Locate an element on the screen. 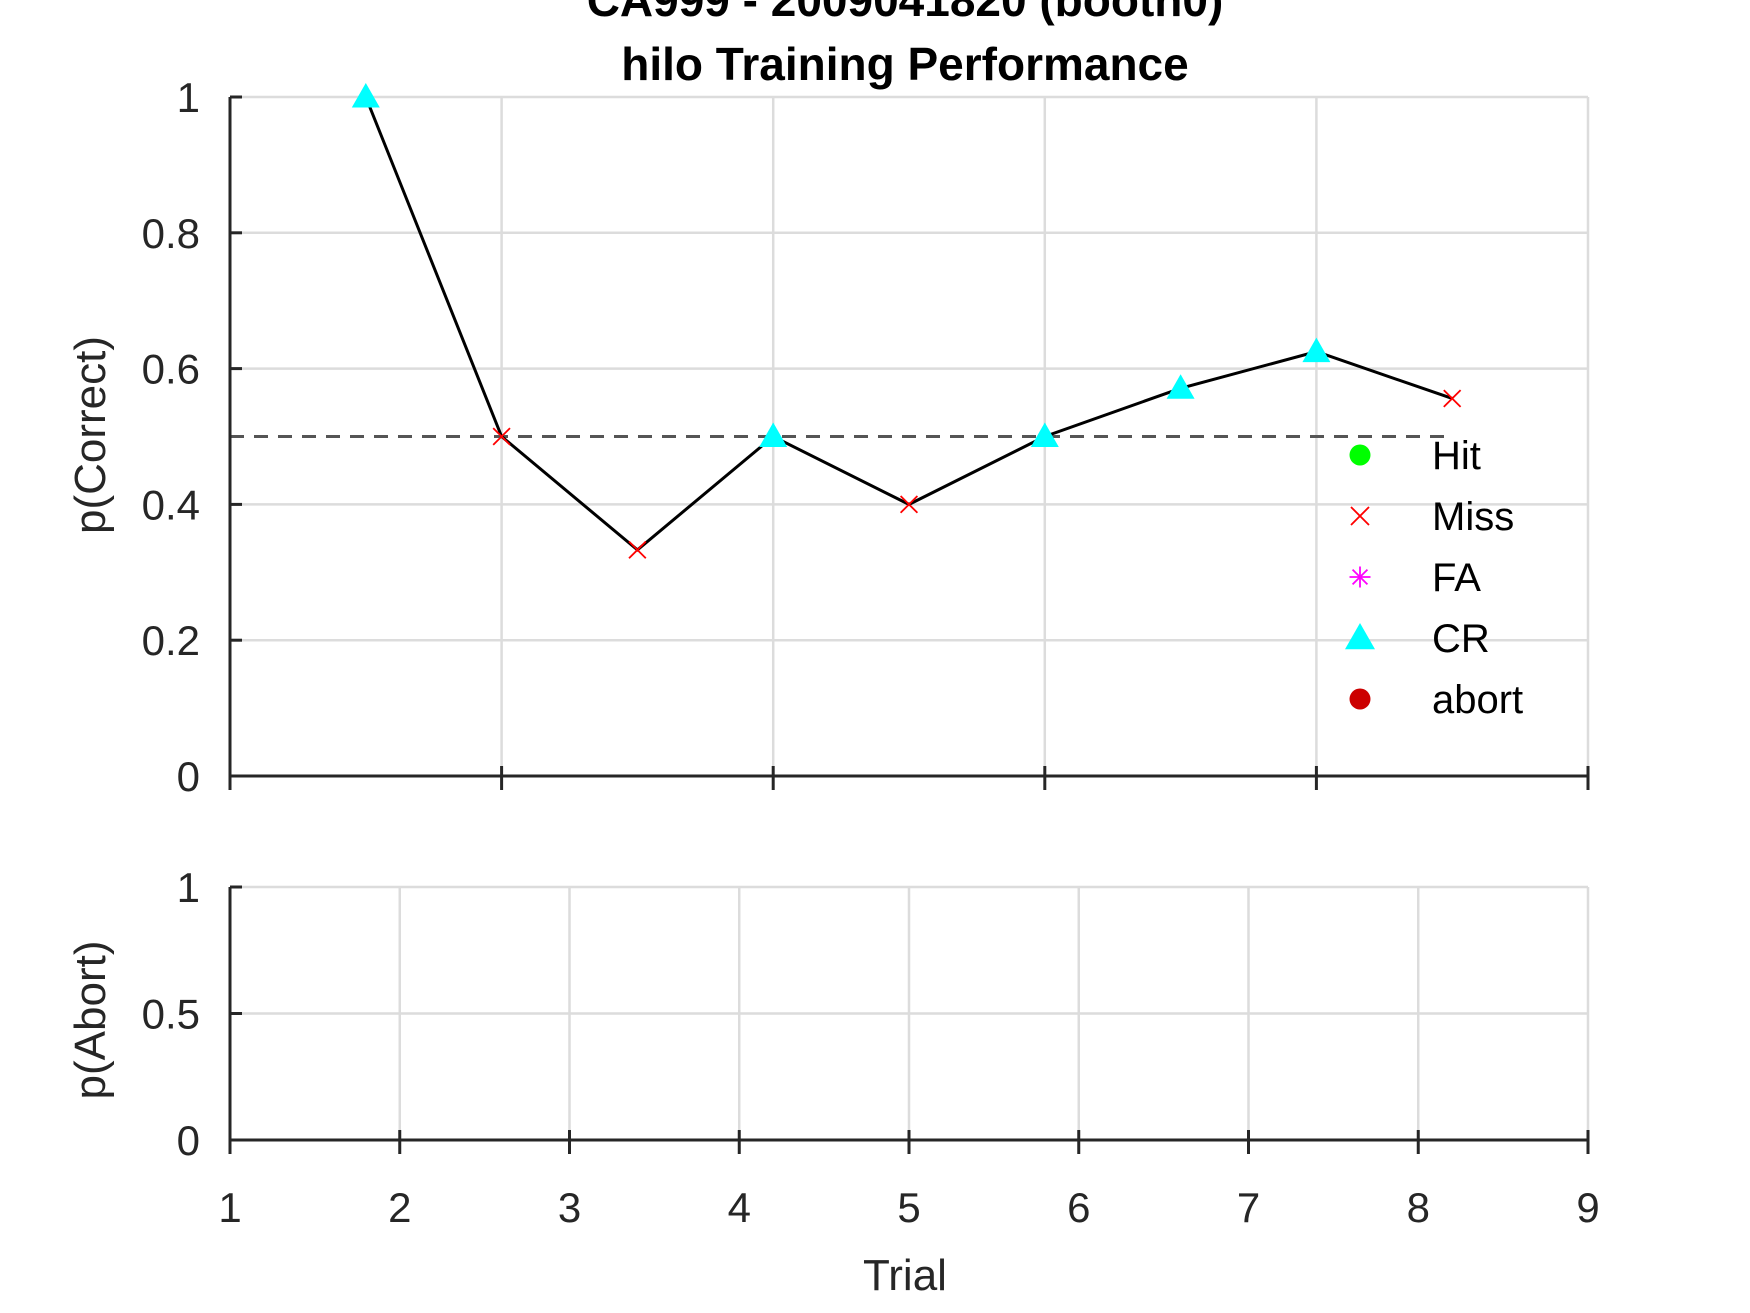 This screenshot has height=1313, width=1750. top-y-tick-labels: 0 0.2 0.4 0.6 0.8 1 is located at coordinates (171, 437).